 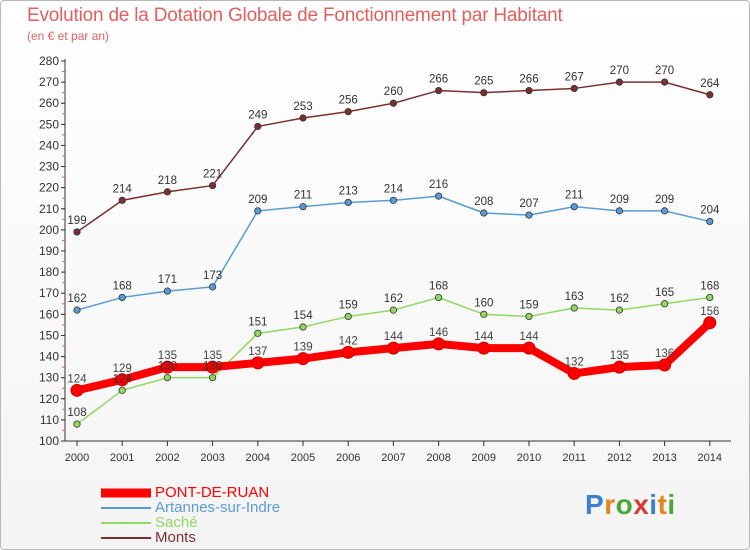 I want to click on data-label: 204, so click(x=710, y=210).